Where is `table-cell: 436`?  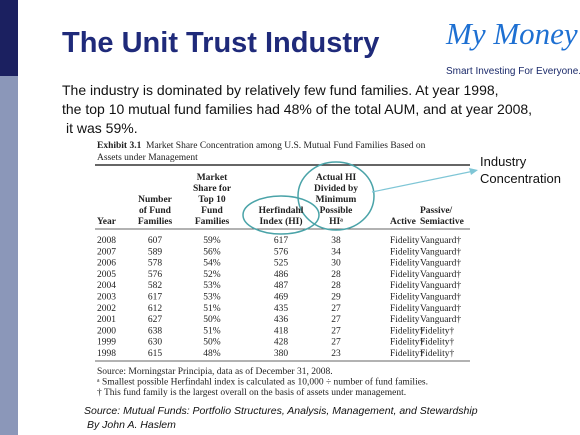 table-cell: 436 is located at coordinates (281, 320).